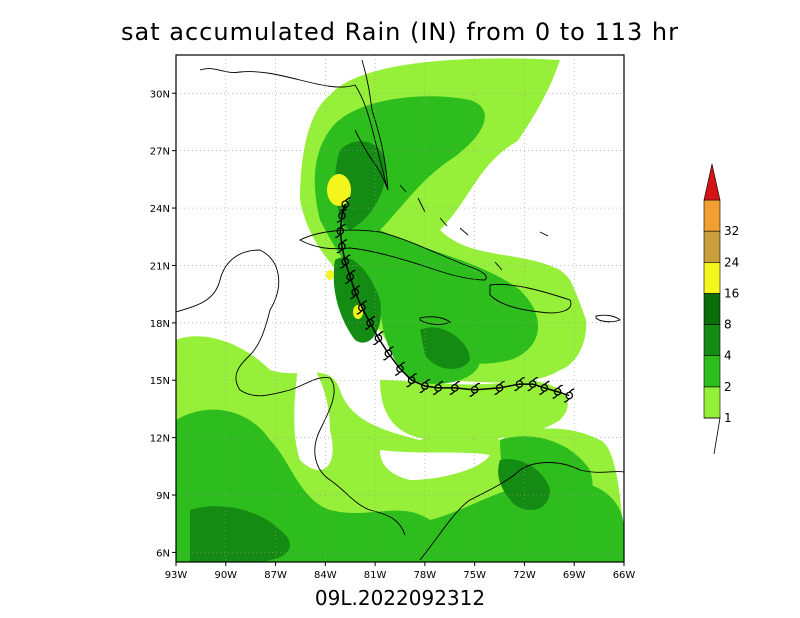 The width and height of the screenshot is (800, 618). Describe the element at coordinates (176, 575) in the screenshot. I see `lon-tick-label: 93W` at that location.